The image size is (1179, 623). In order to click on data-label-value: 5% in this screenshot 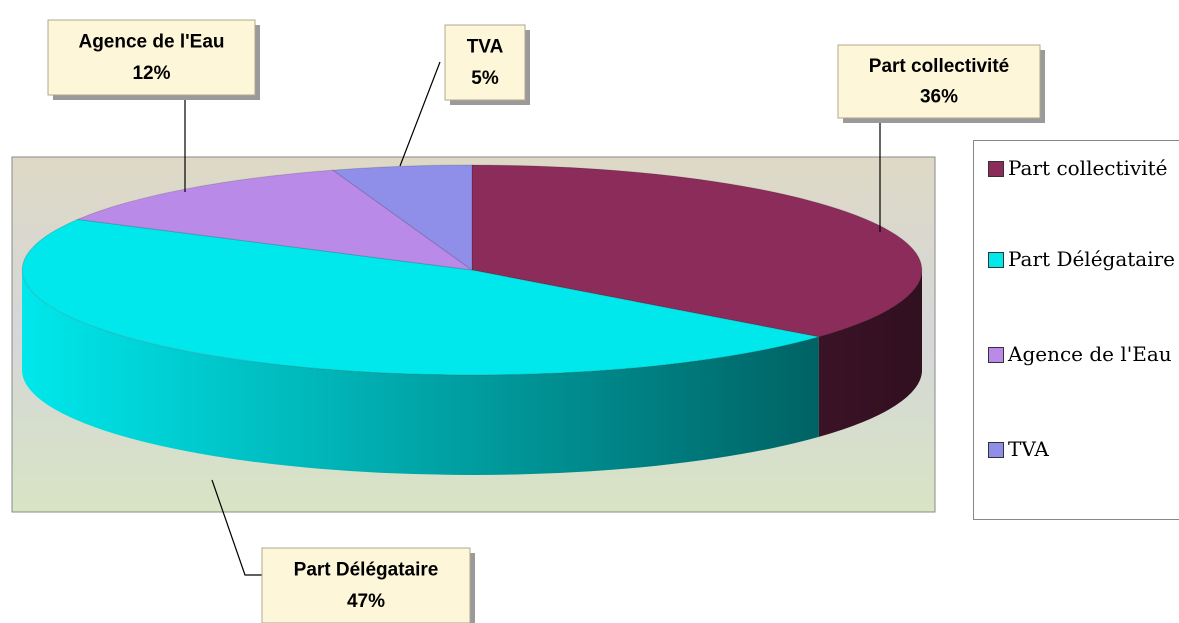, I will do `click(485, 78)`.